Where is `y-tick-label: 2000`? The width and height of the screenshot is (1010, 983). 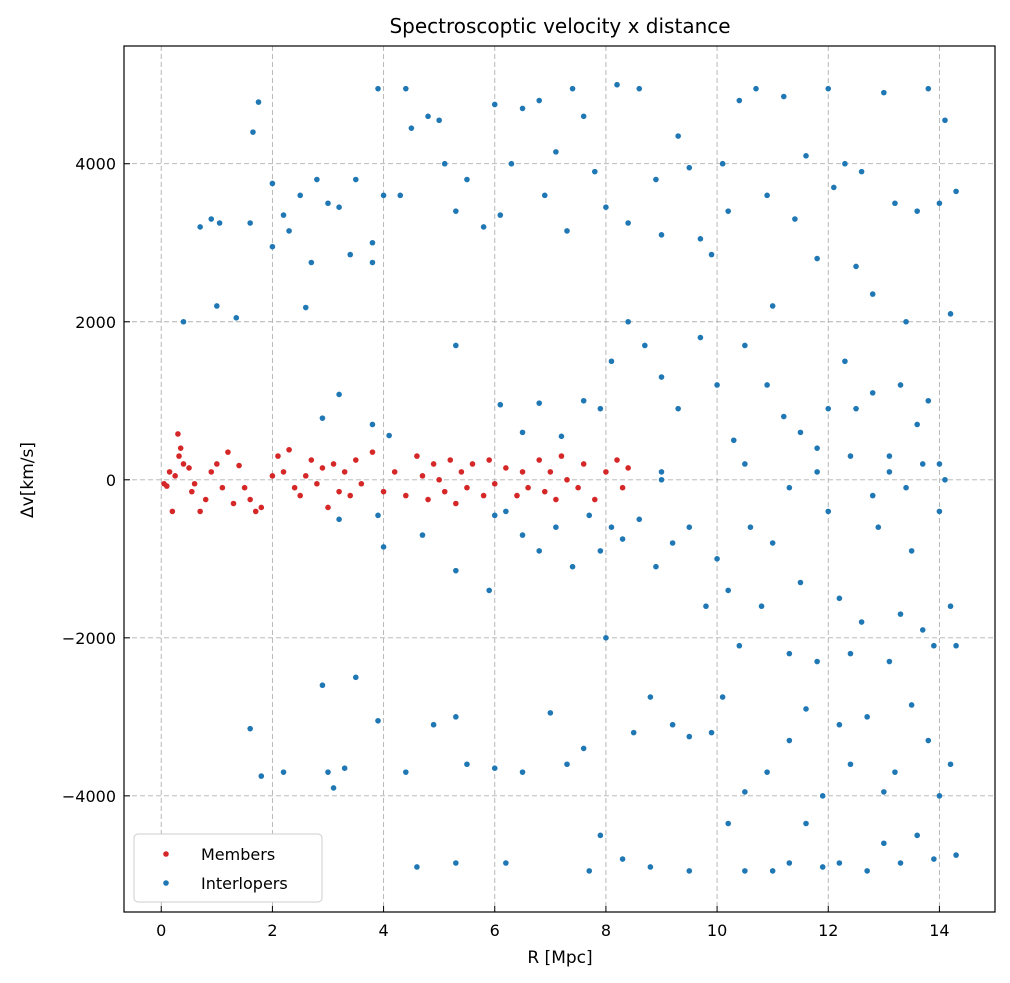
y-tick-label: 2000 is located at coordinates (95, 322).